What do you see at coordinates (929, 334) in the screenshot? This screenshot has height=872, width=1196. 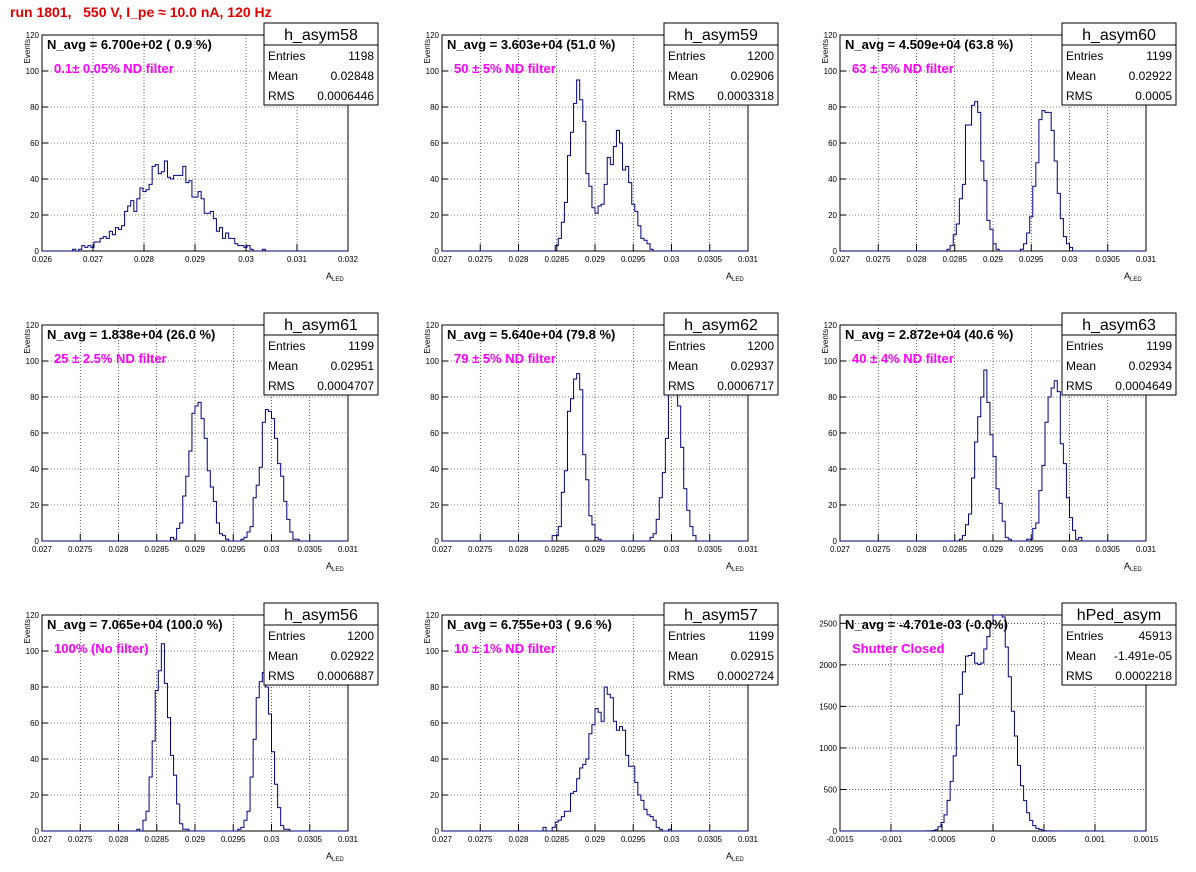 I see `navg-label: N_avg = 2.872e+04 (40.6 %)` at bounding box center [929, 334].